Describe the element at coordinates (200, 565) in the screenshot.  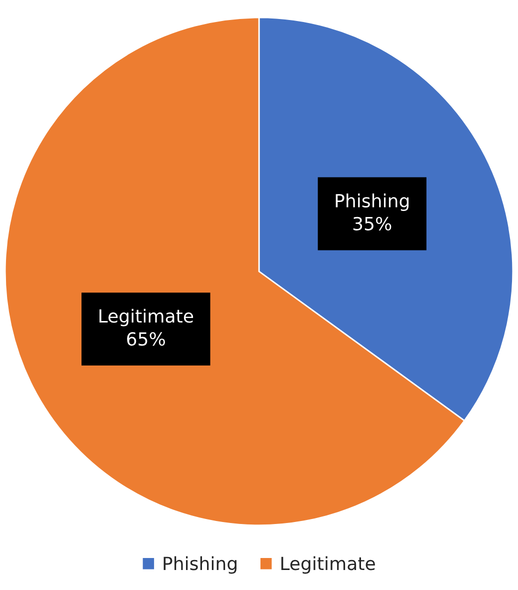
I see `legend-label: Phishing` at that location.